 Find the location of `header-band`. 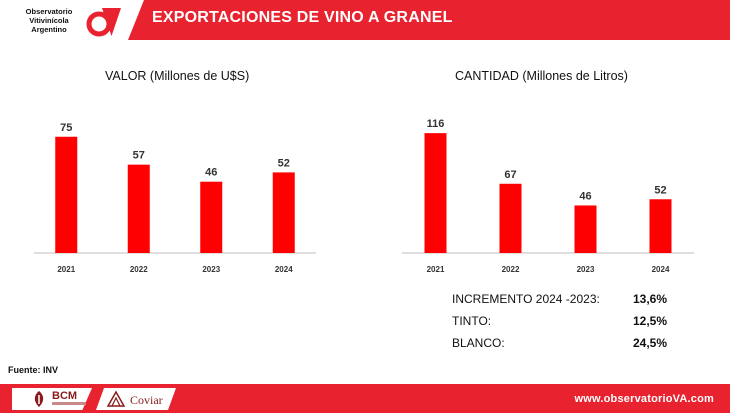

header-band is located at coordinates (429, 20).